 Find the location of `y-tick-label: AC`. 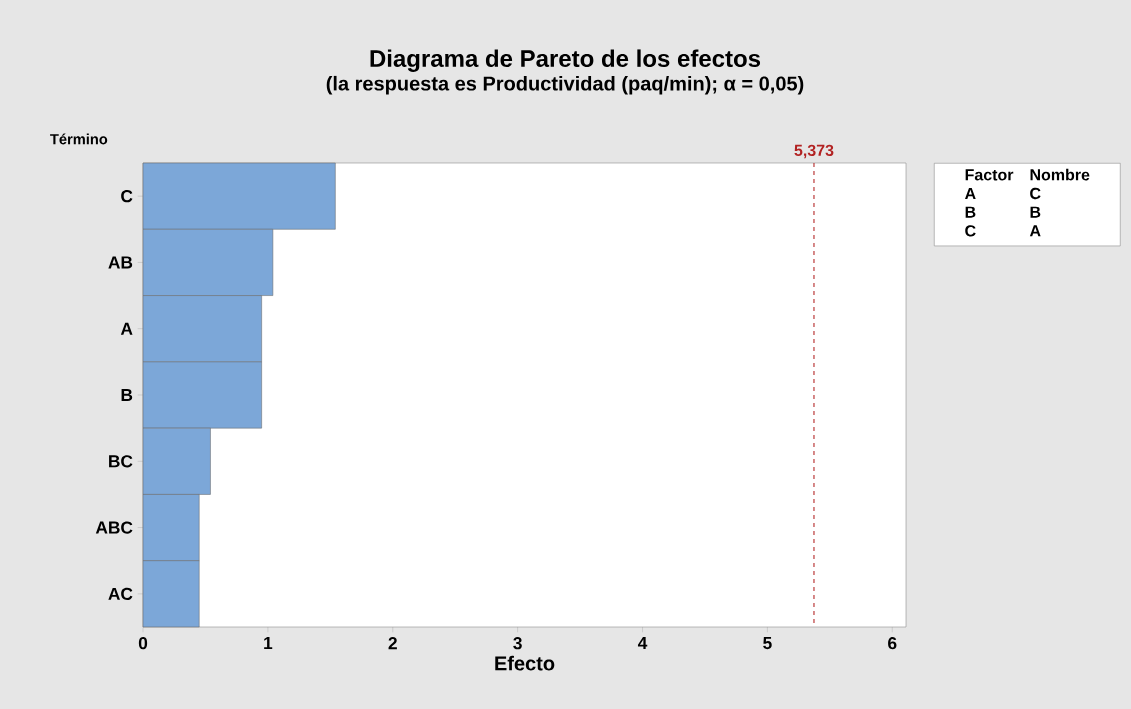

y-tick-label: AC is located at coordinates (120, 593).